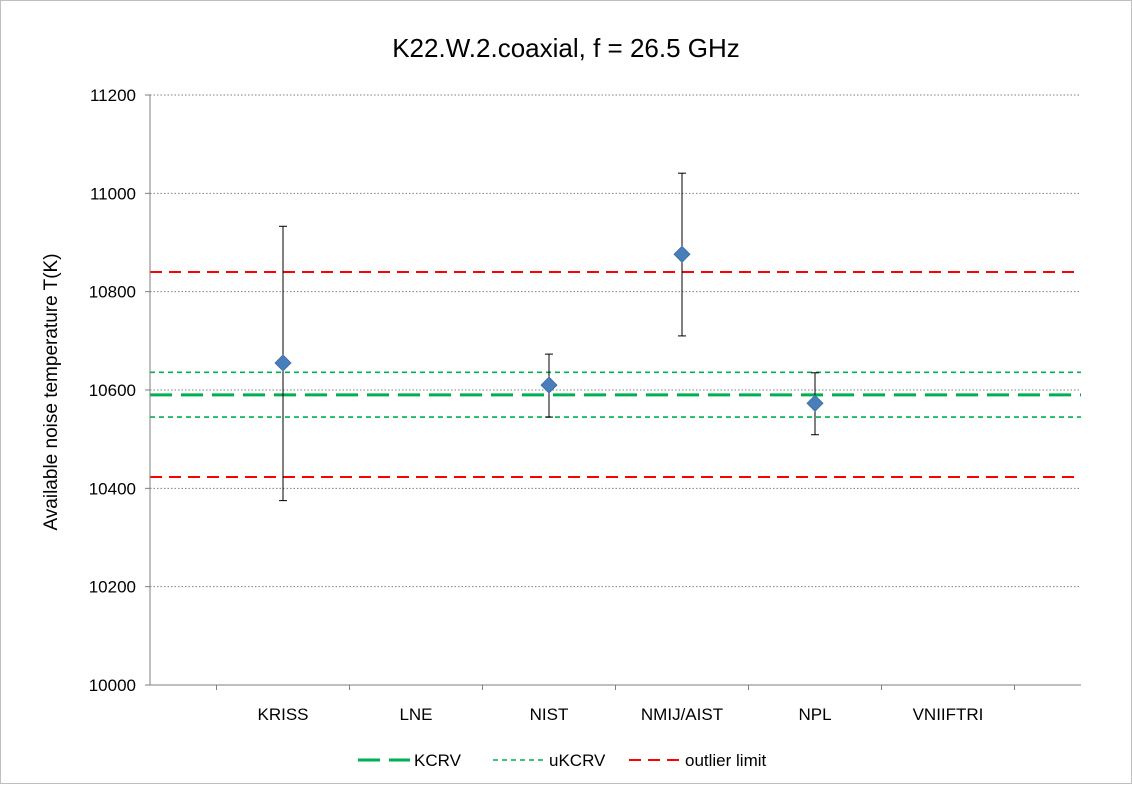 This screenshot has height=789, width=1132. I want to click on y-tick-label: 10600, so click(112, 390).